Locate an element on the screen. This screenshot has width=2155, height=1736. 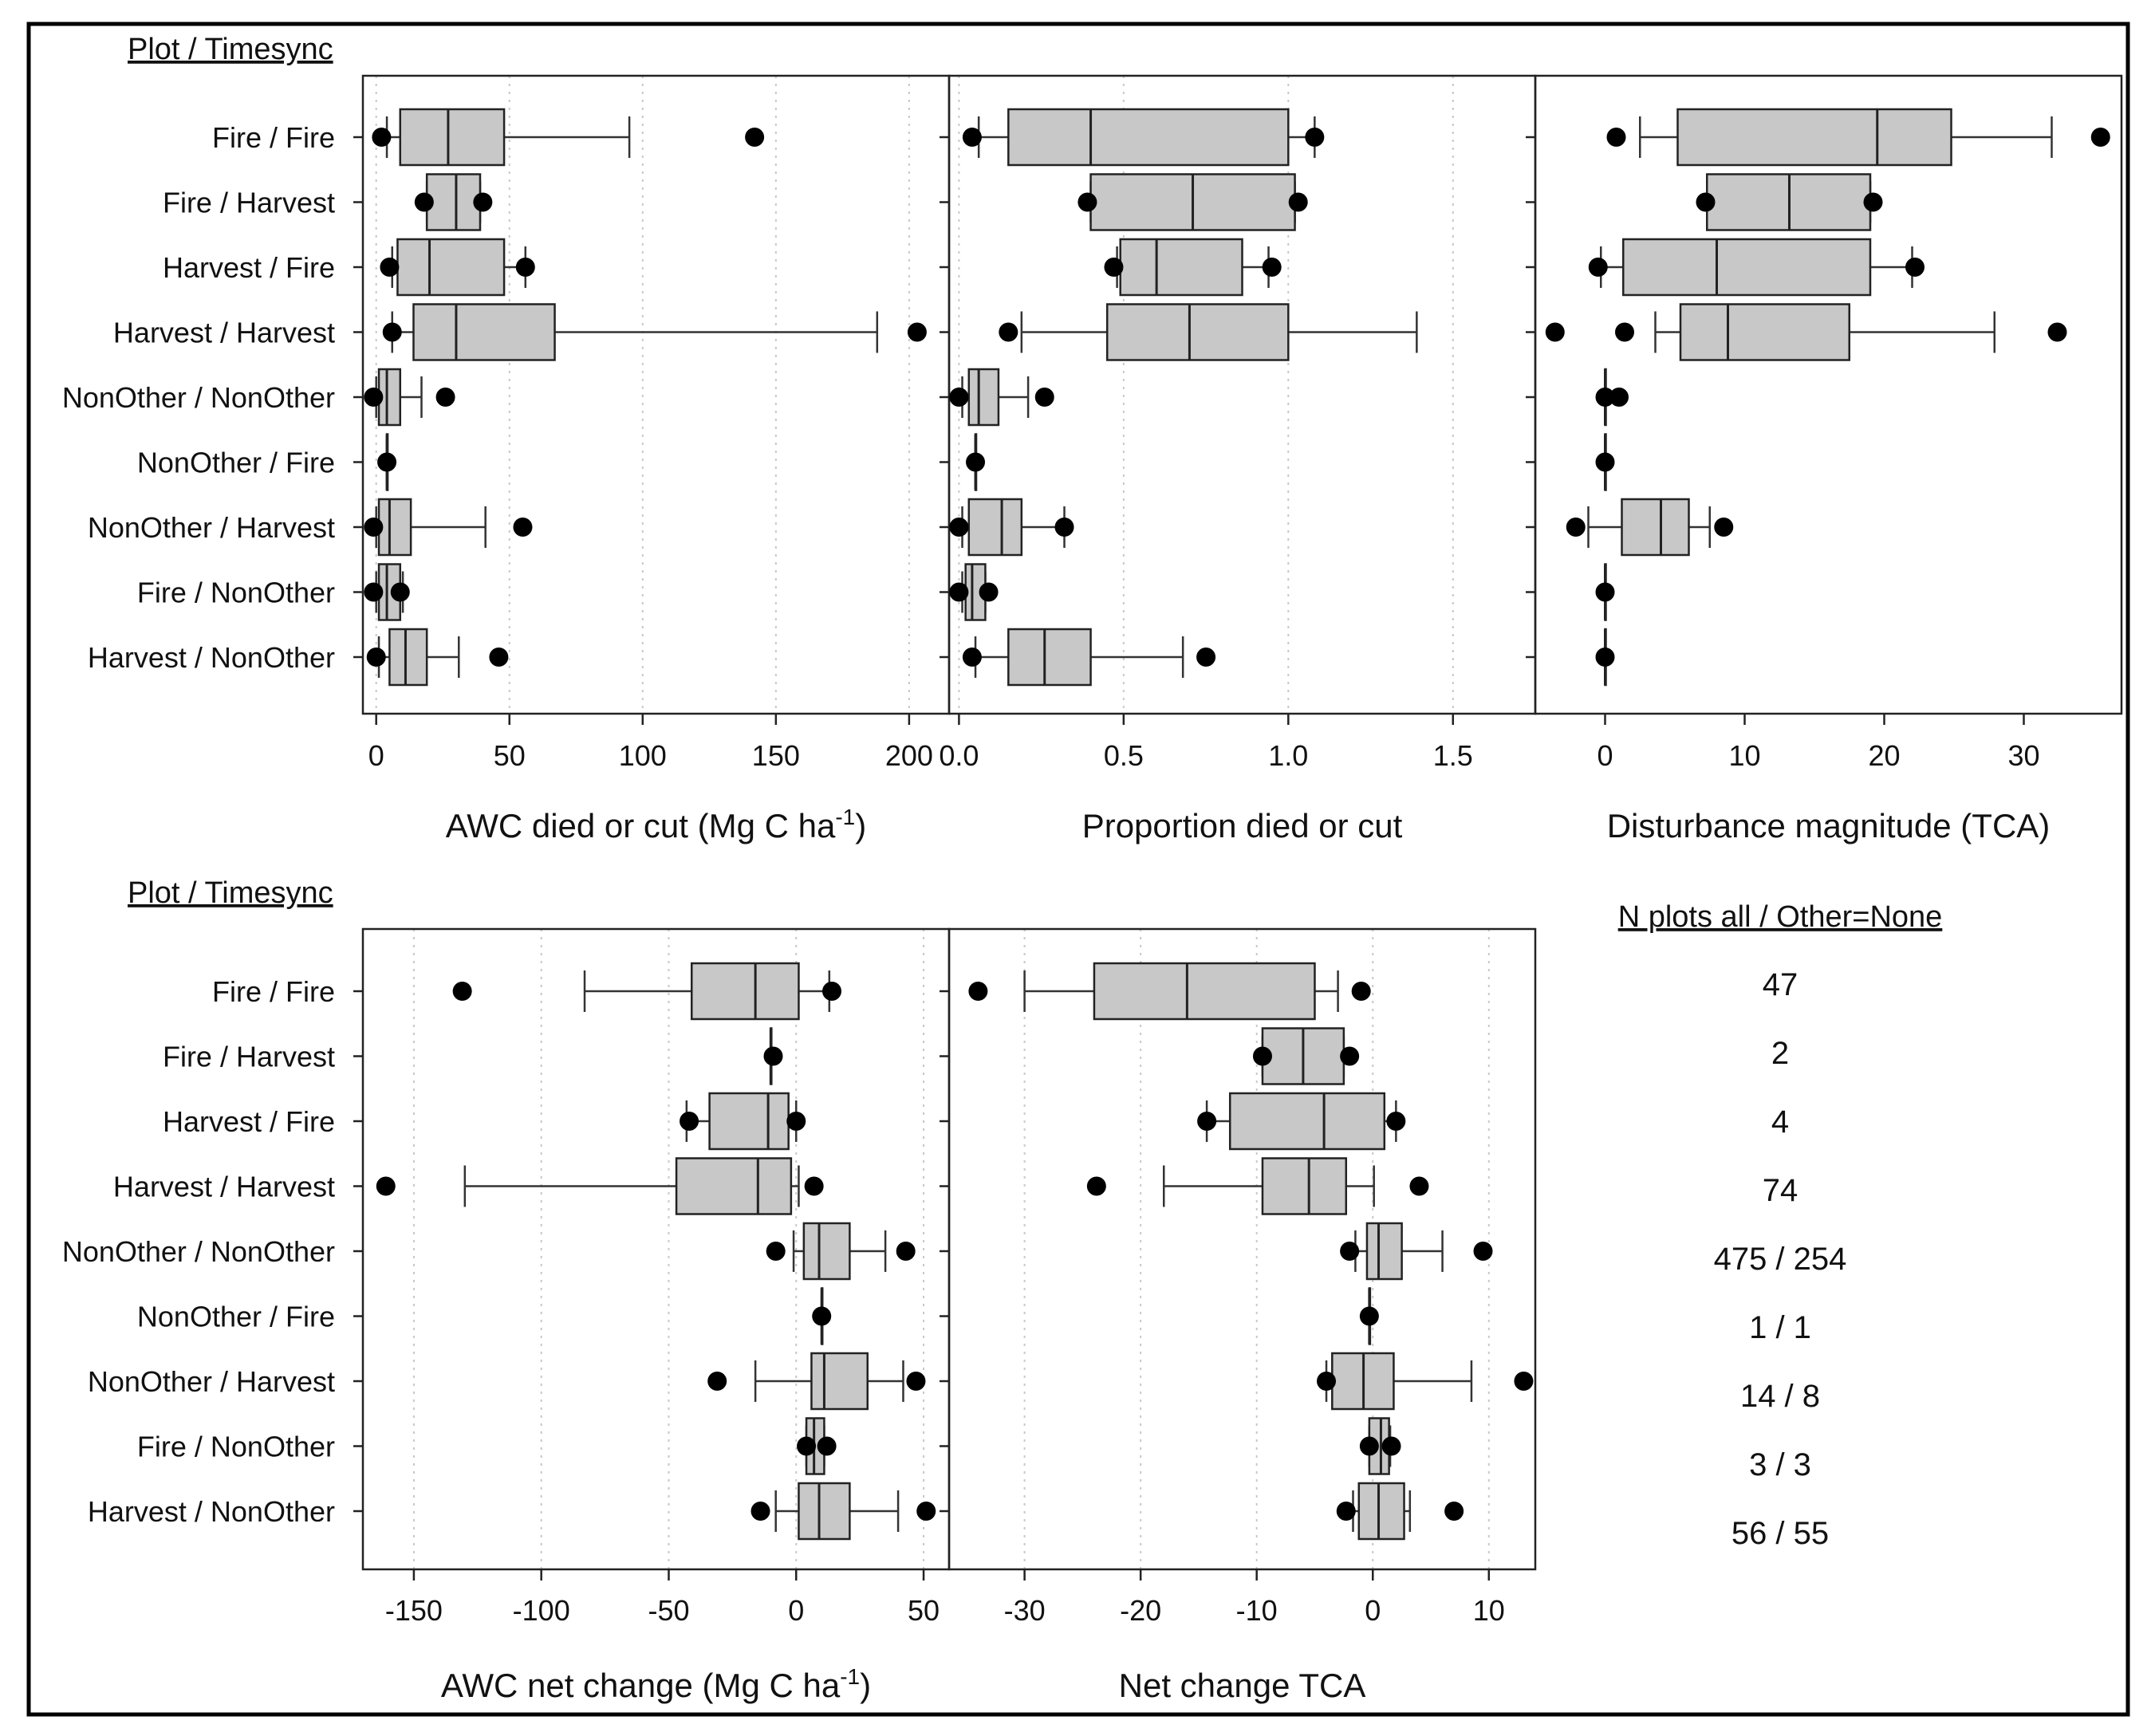
nplots-value: 3 / 3 is located at coordinates (1780, 1465).